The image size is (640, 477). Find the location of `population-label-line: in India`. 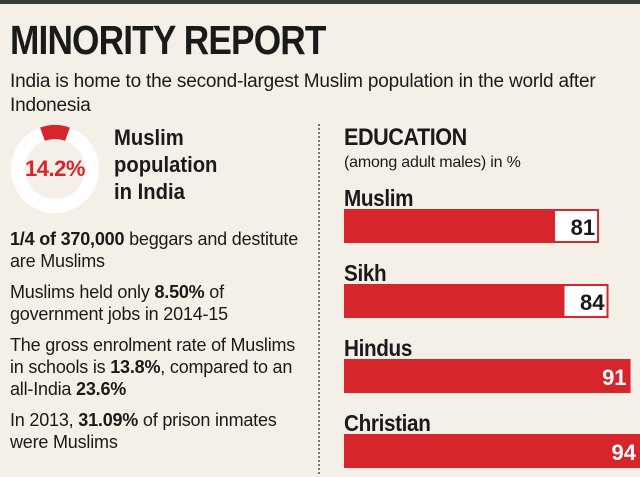

population-label-line: in India is located at coordinates (149, 191).